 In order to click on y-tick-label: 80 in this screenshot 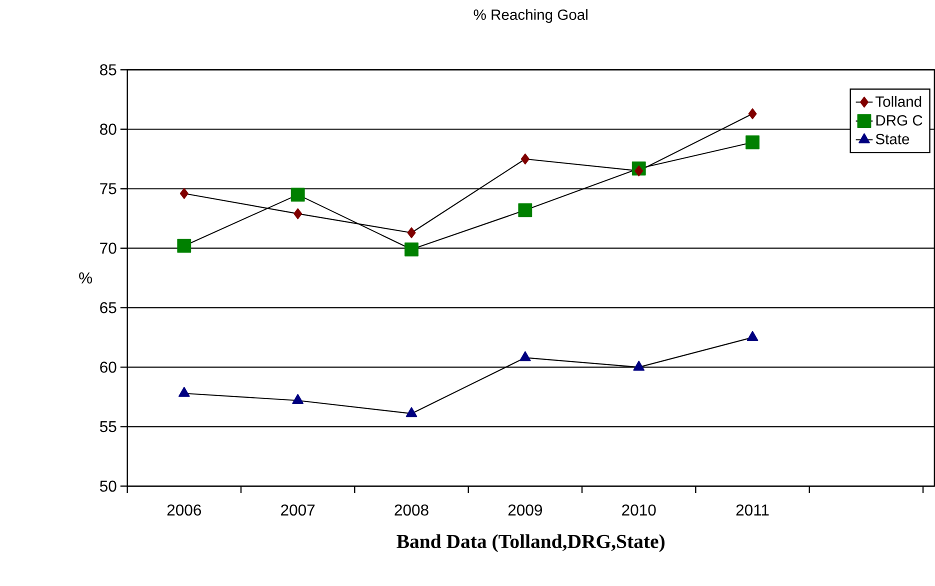, I will do `click(108, 129)`.